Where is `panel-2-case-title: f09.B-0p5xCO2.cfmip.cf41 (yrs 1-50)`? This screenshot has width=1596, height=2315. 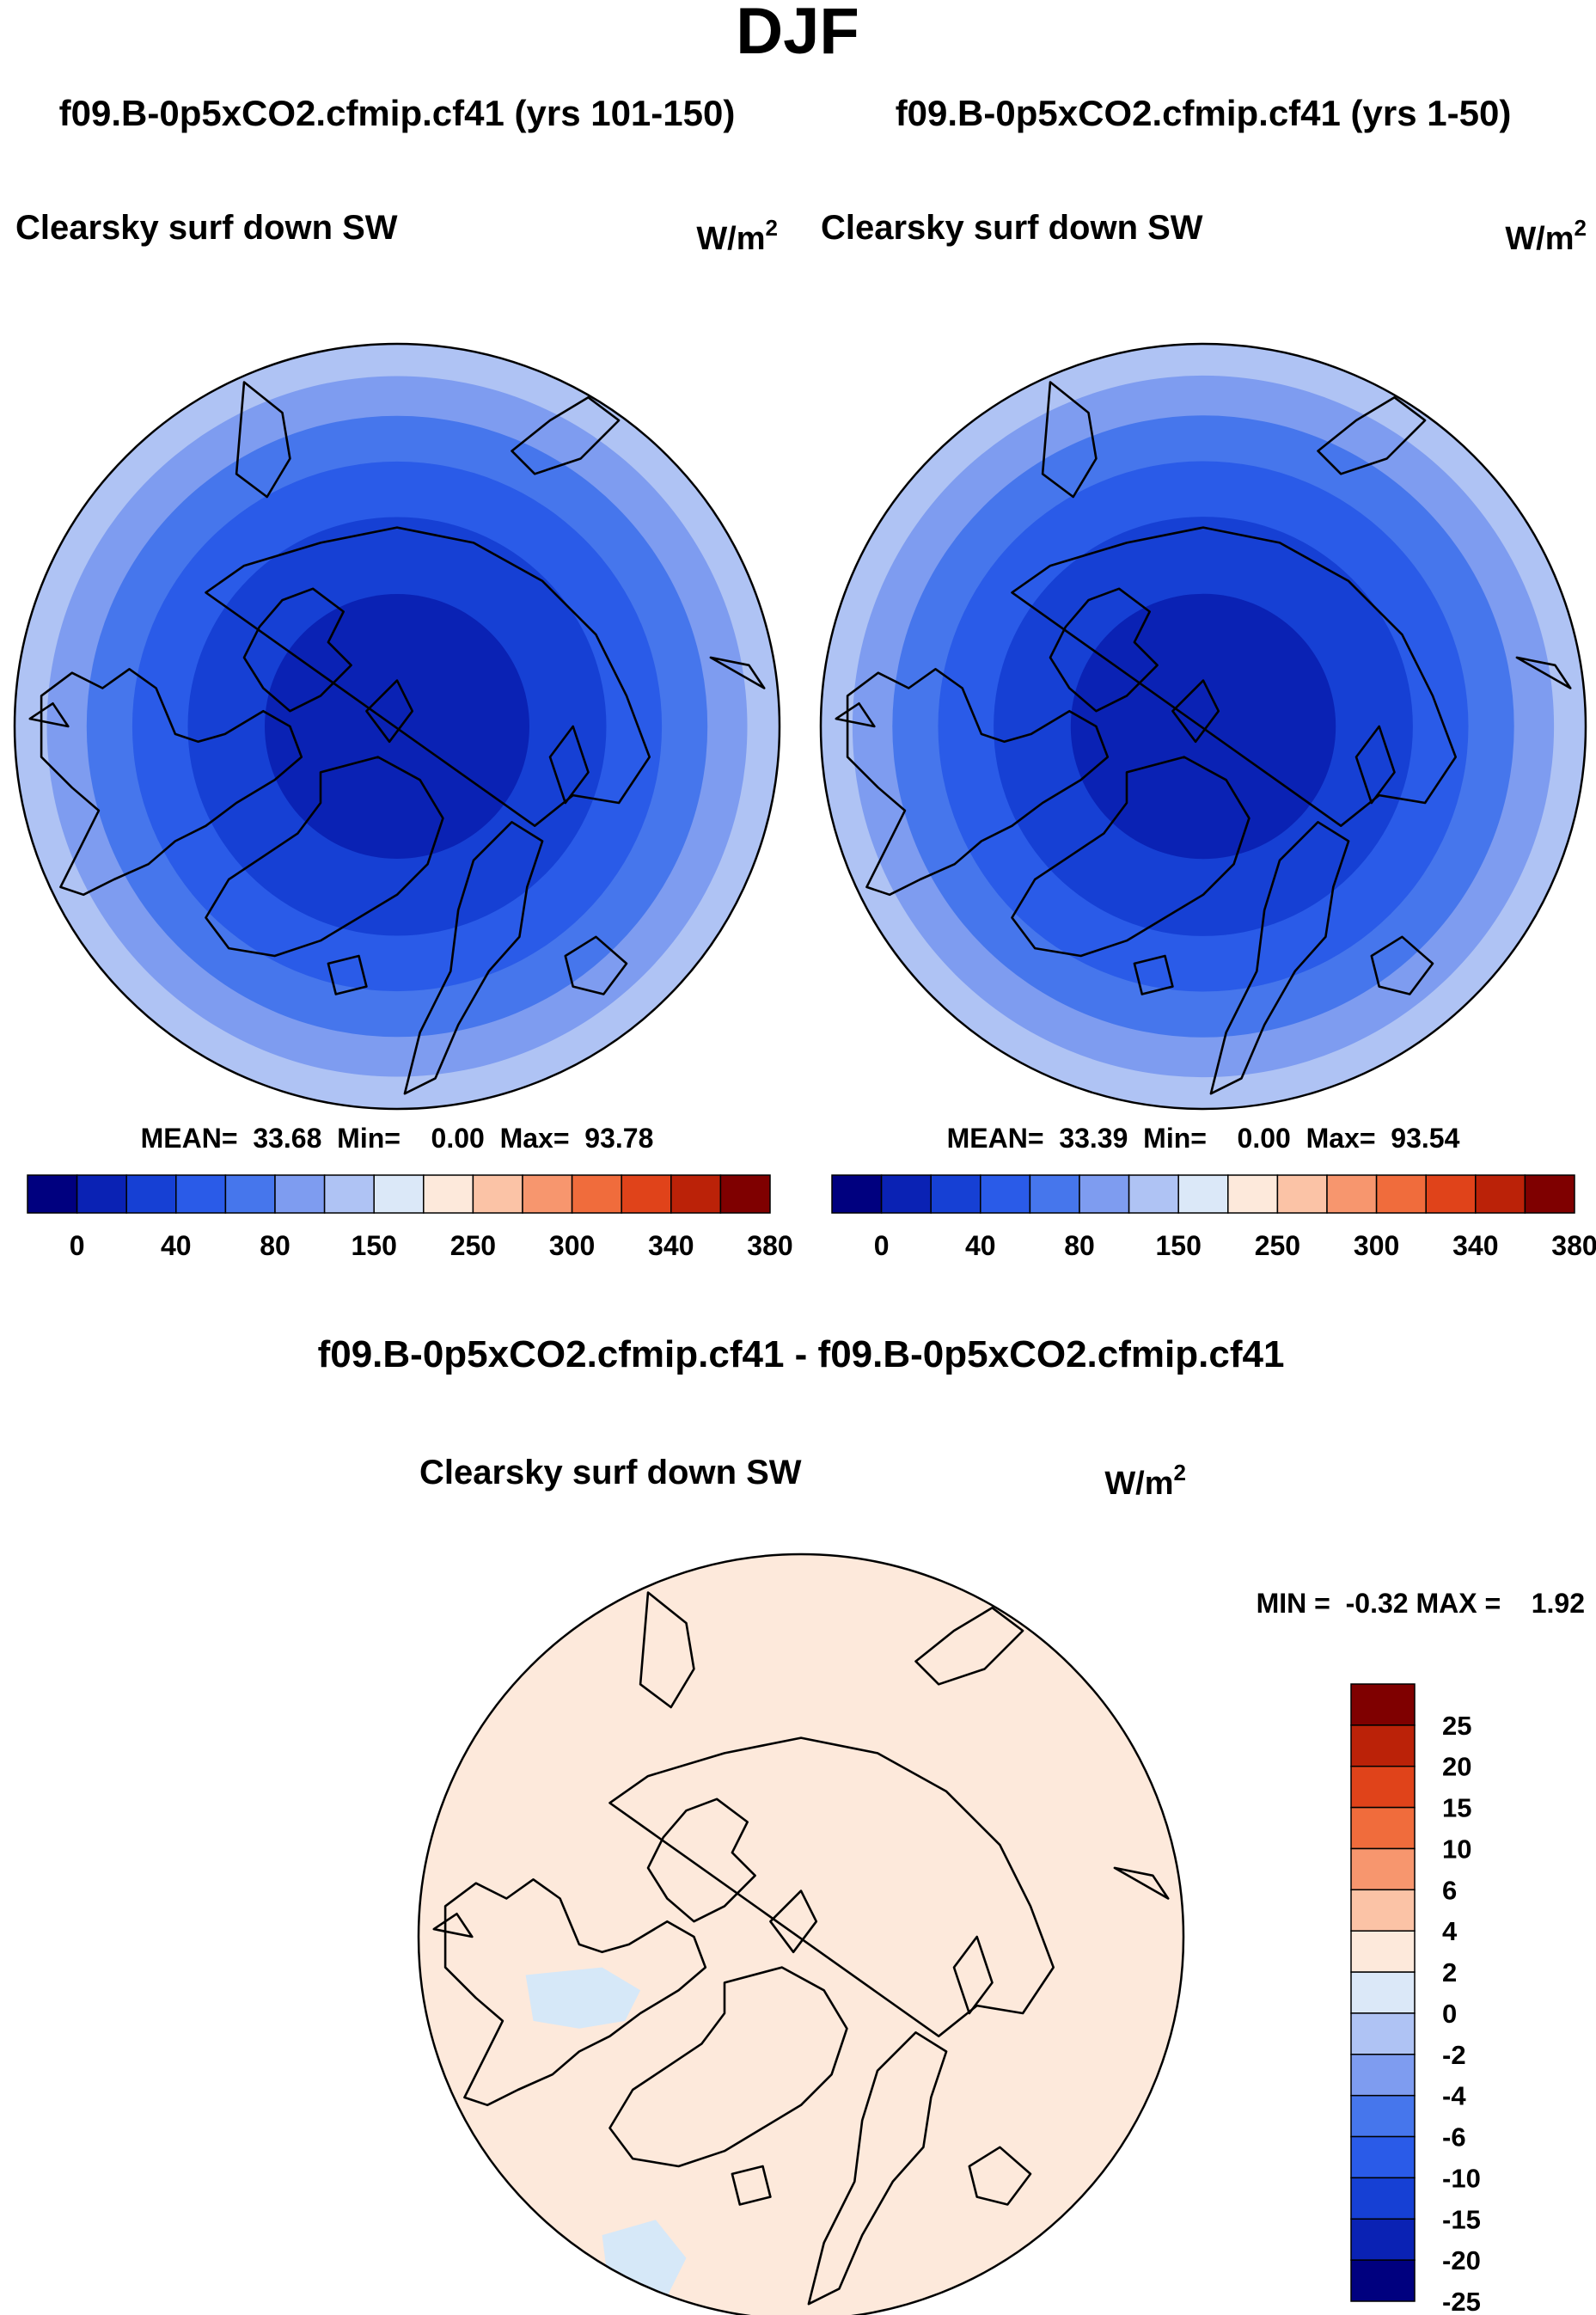 panel-2-case-title: f09.B-0p5xCO2.cfmip.cf41 (yrs 1-50) is located at coordinates (1204, 113).